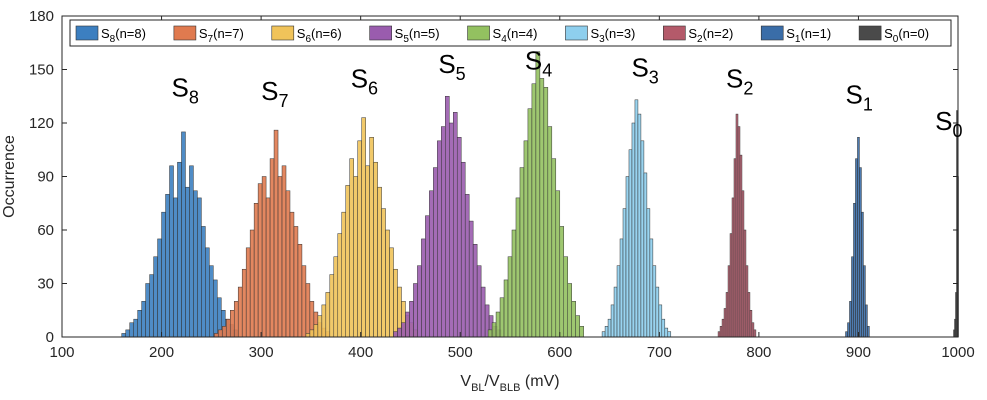  I want to click on legend-item-s5: S5(n=5), so click(404, 35).